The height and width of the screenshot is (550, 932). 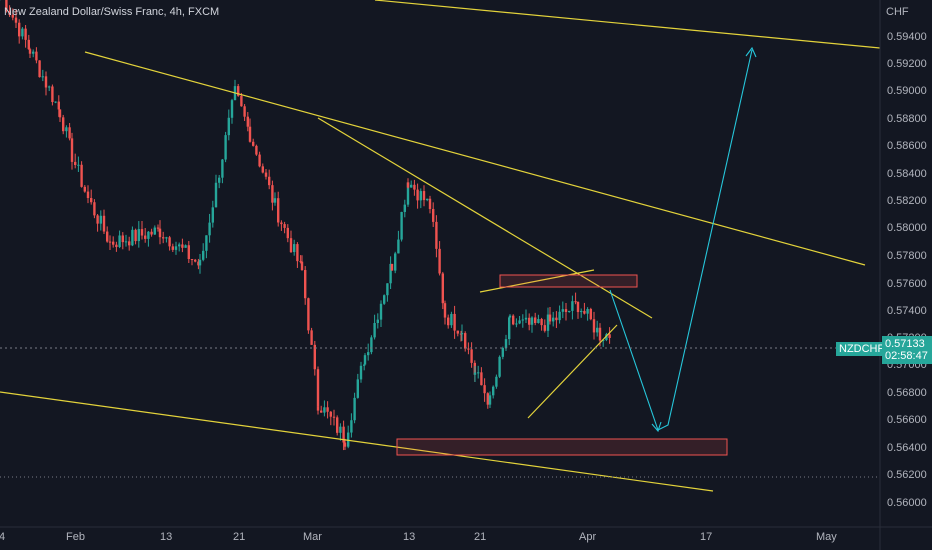 What do you see at coordinates (897, 12) in the screenshot?
I see `currency-label: CHF` at bounding box center [897, 12].